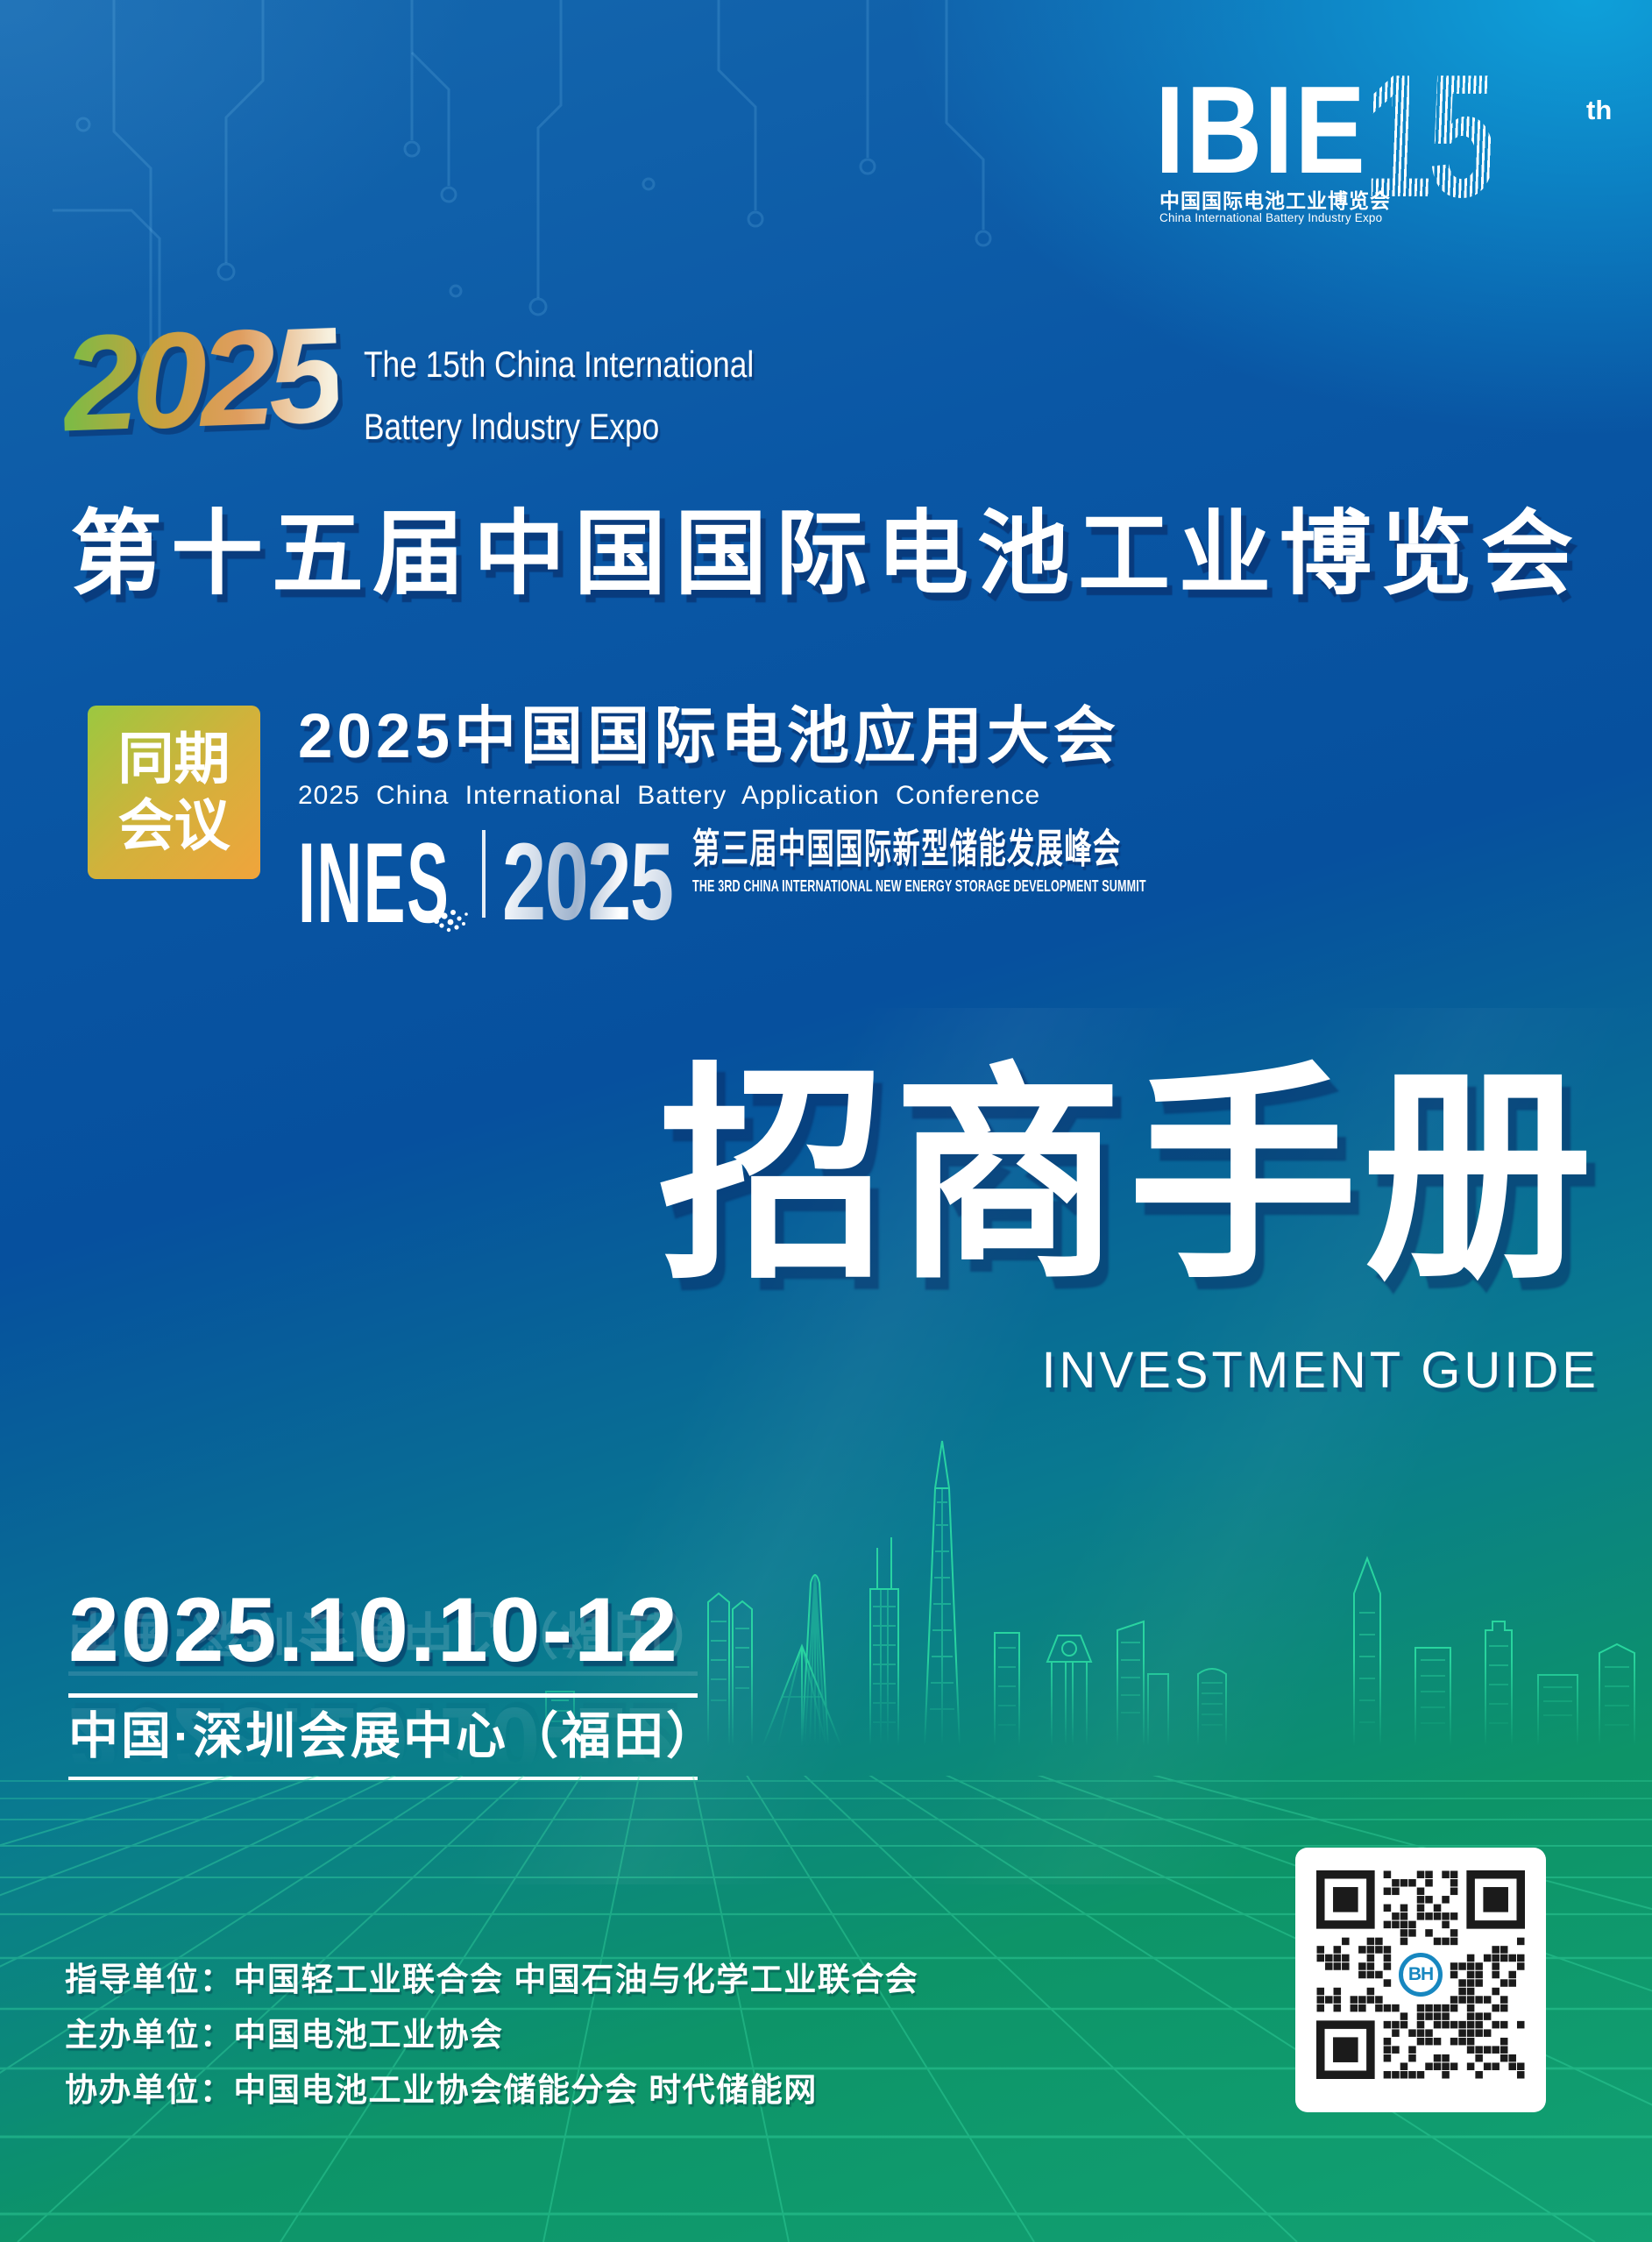 The image size is (1652, 2242). What do you see at coordinates (383, 1695) in the screenshot?
I see `divider-line` at bounding box center [383, 1695].